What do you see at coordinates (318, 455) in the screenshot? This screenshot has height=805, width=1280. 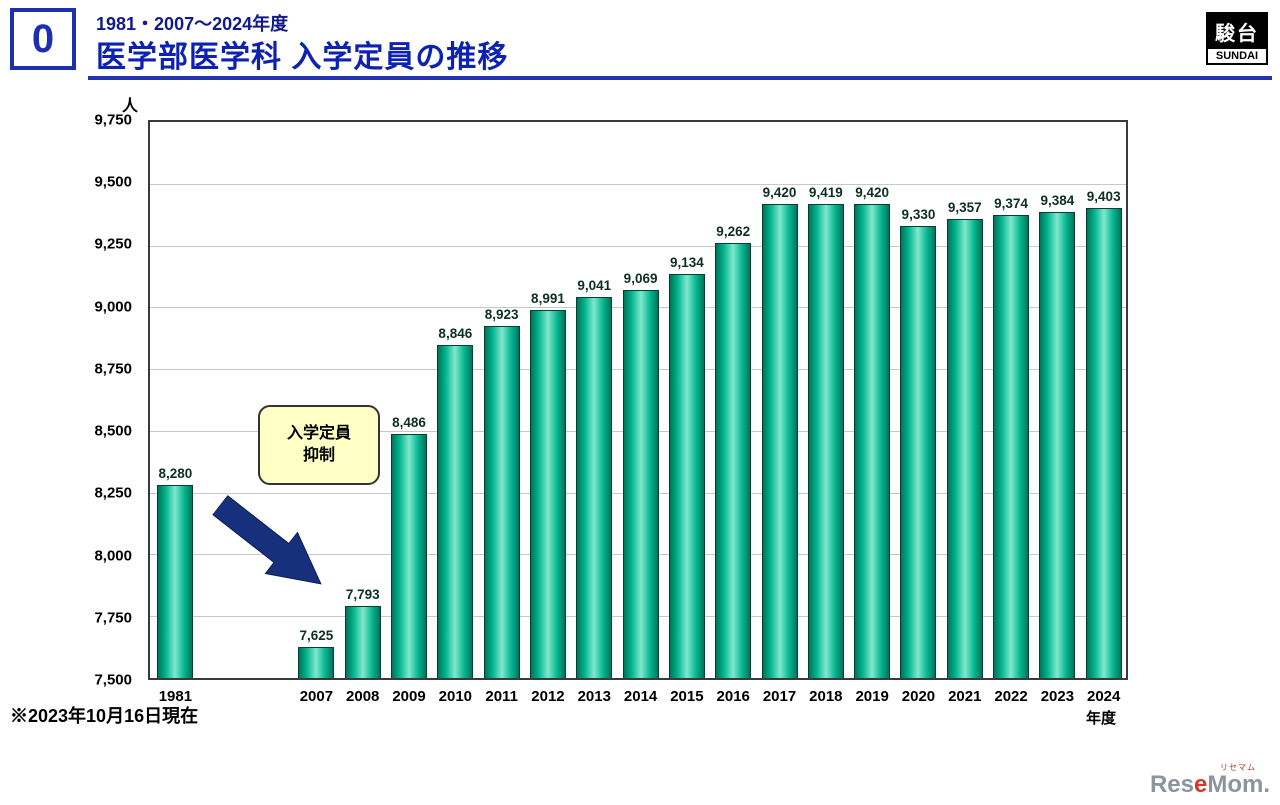 I see `annotation-line-2: 抑制` at bounding box center [318, 455].